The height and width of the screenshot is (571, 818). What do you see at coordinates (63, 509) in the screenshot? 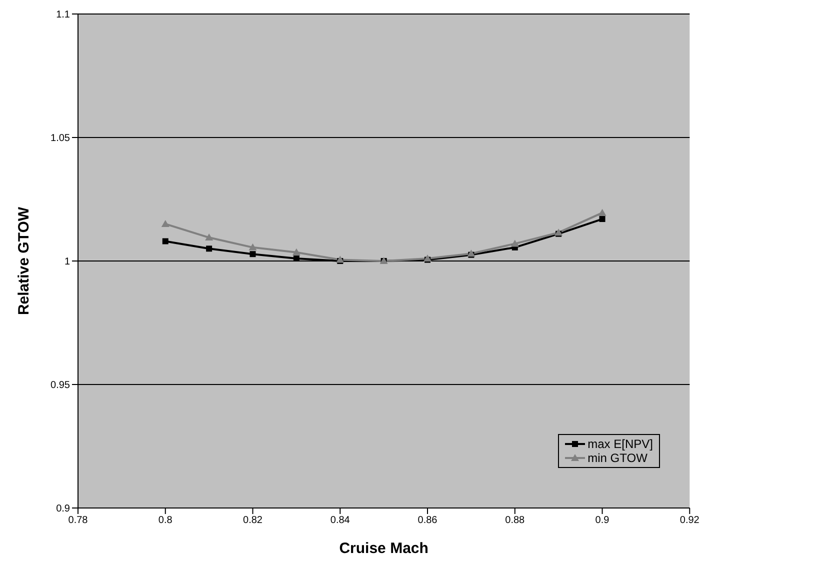
I see `y-tick-label: 0.9` at bounding box center [63, 509].